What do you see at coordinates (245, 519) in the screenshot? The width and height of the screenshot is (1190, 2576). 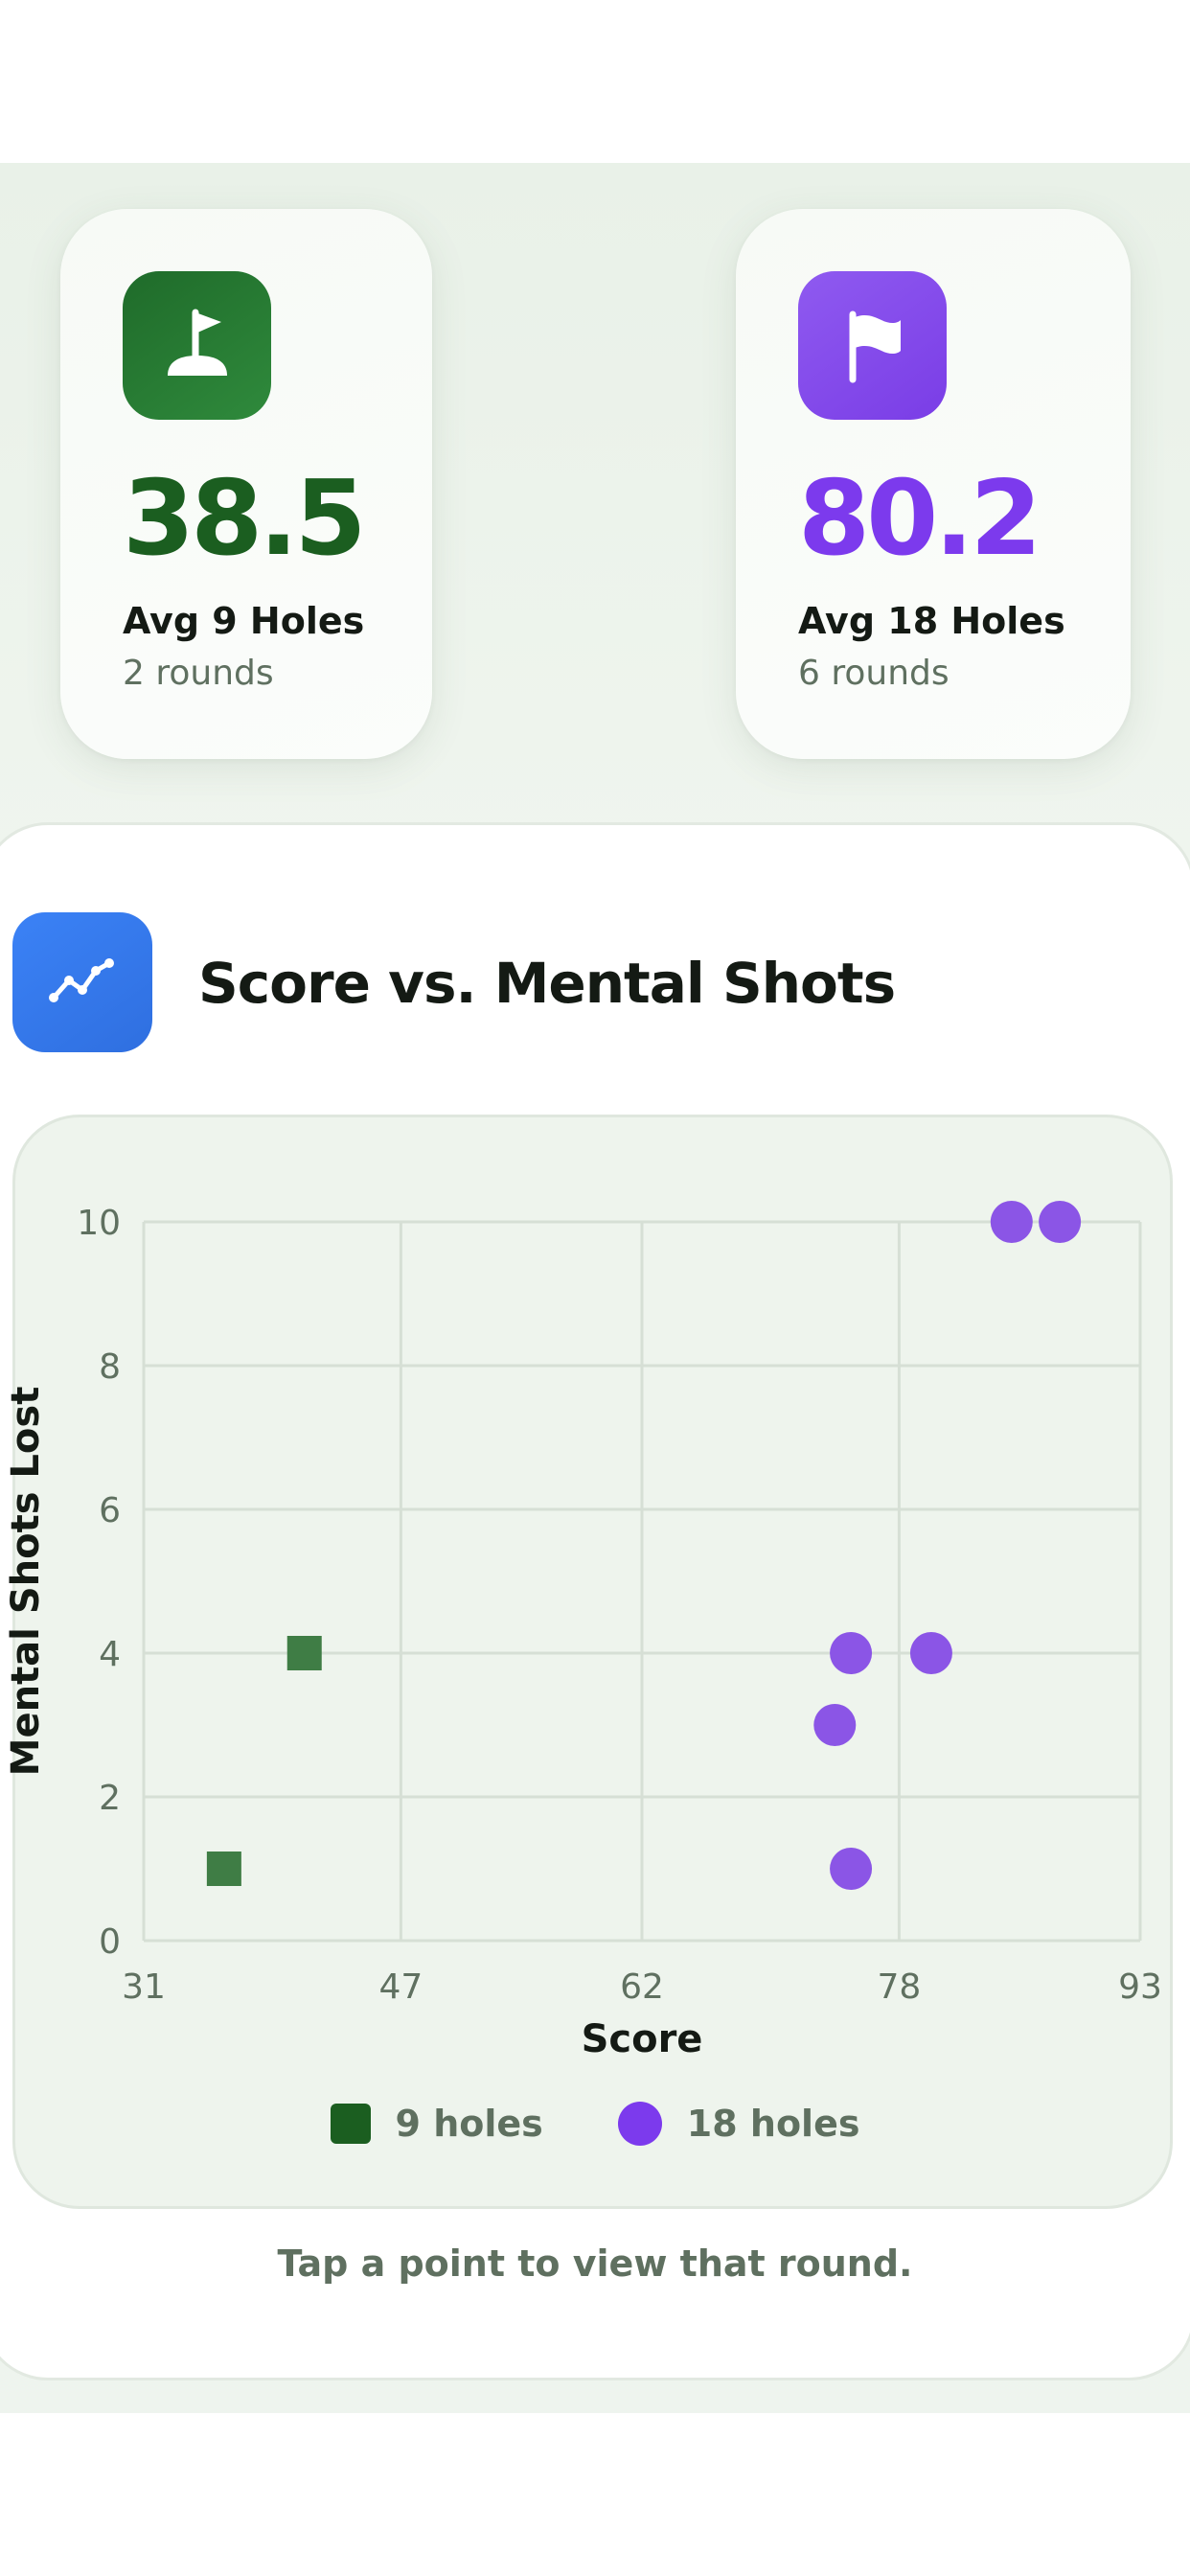 I see `avg-9-holes-value: 38.5` at bounding box center [245, 519].